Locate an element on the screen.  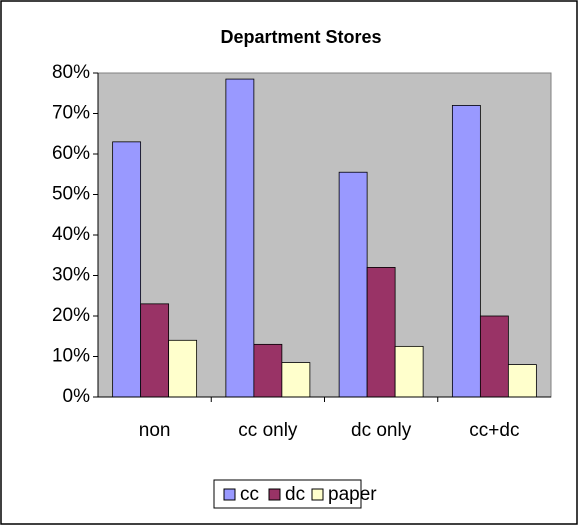
chart-title: Department Stores is located at coordinates (300, 37).